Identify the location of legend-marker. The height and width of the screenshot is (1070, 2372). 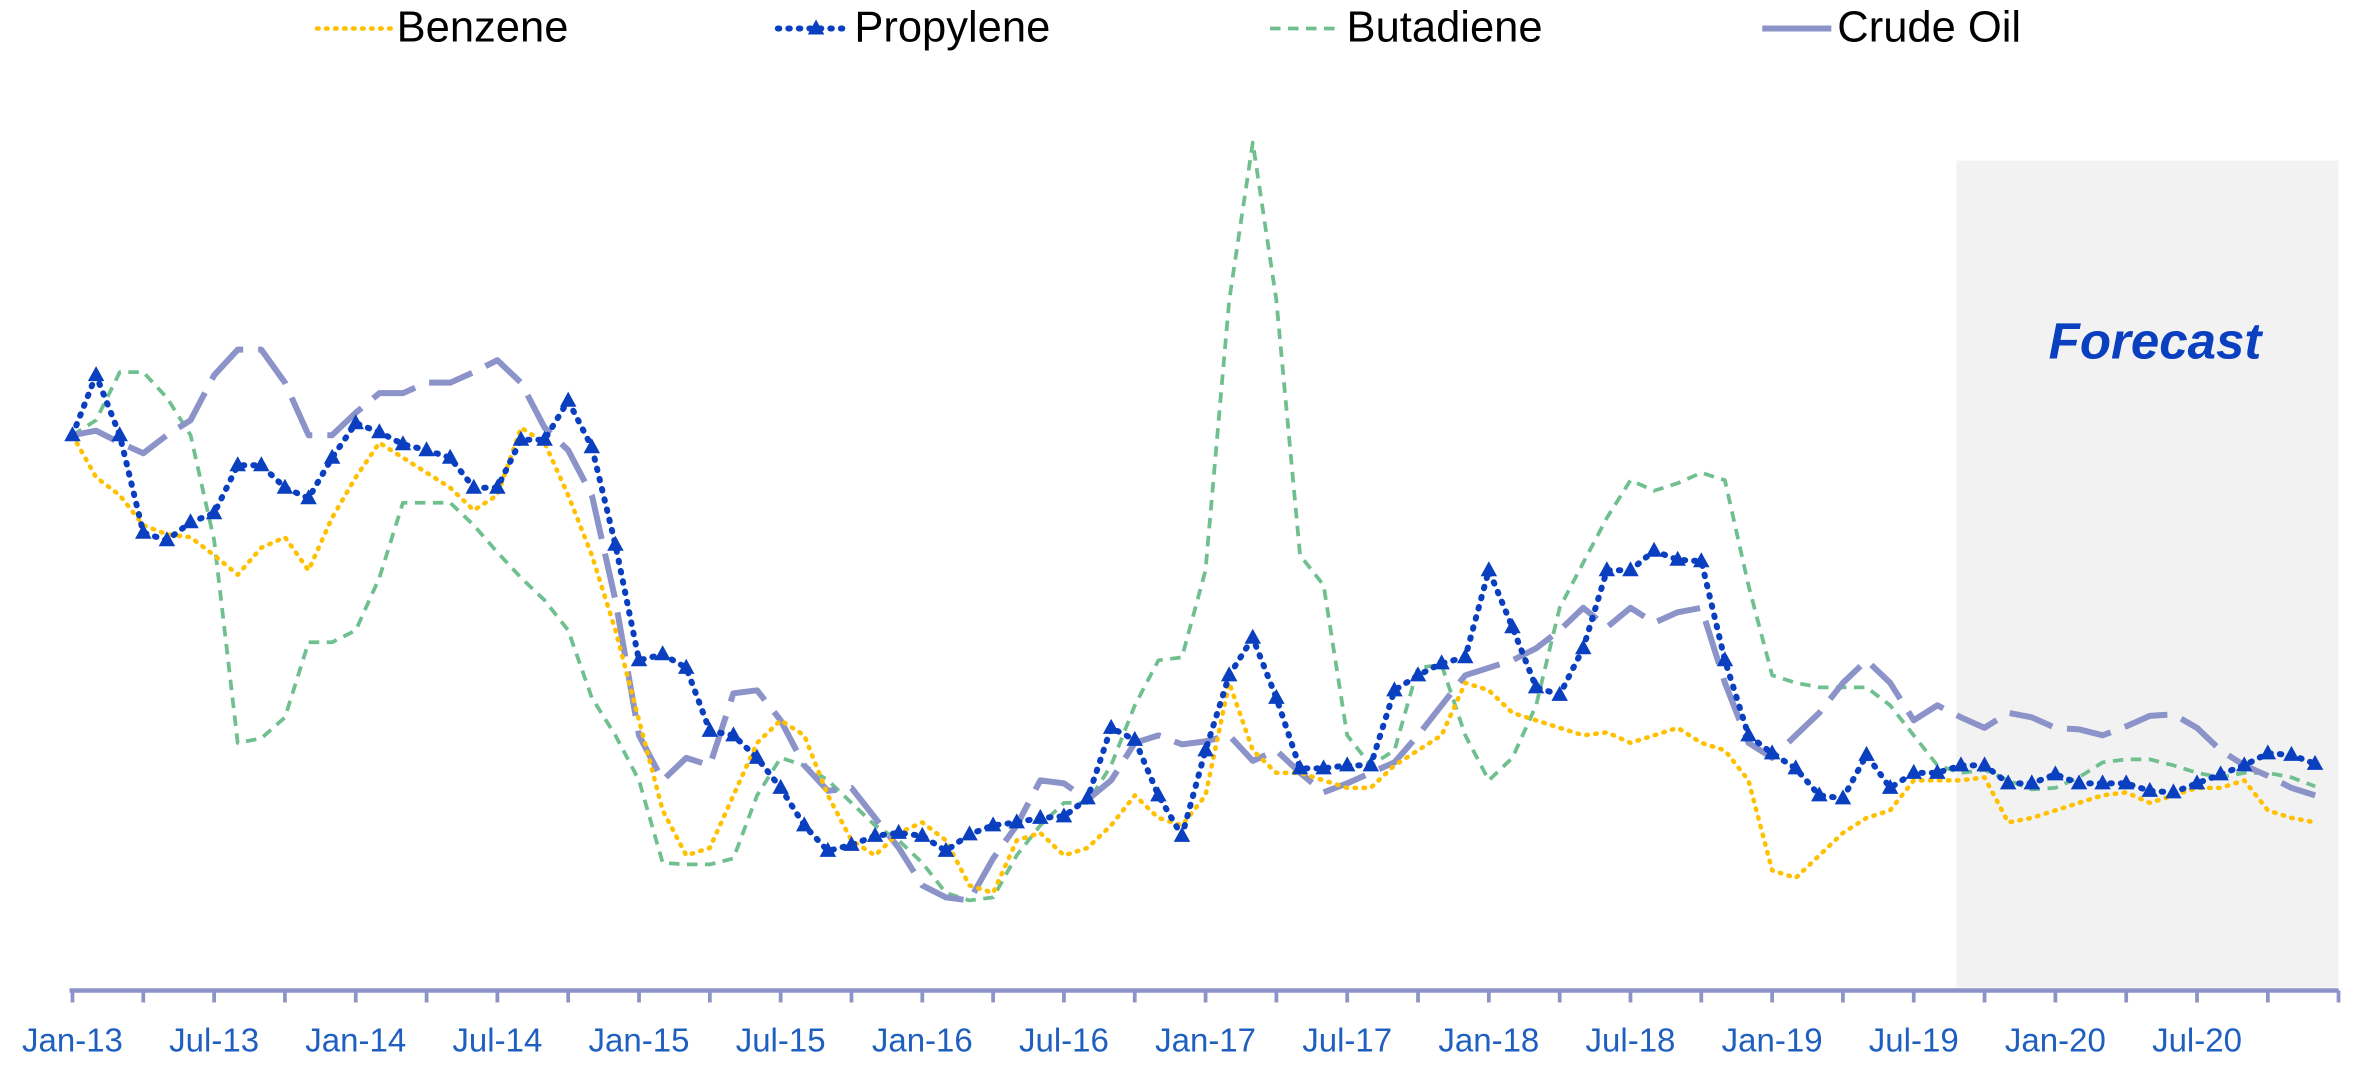
(816, 27).